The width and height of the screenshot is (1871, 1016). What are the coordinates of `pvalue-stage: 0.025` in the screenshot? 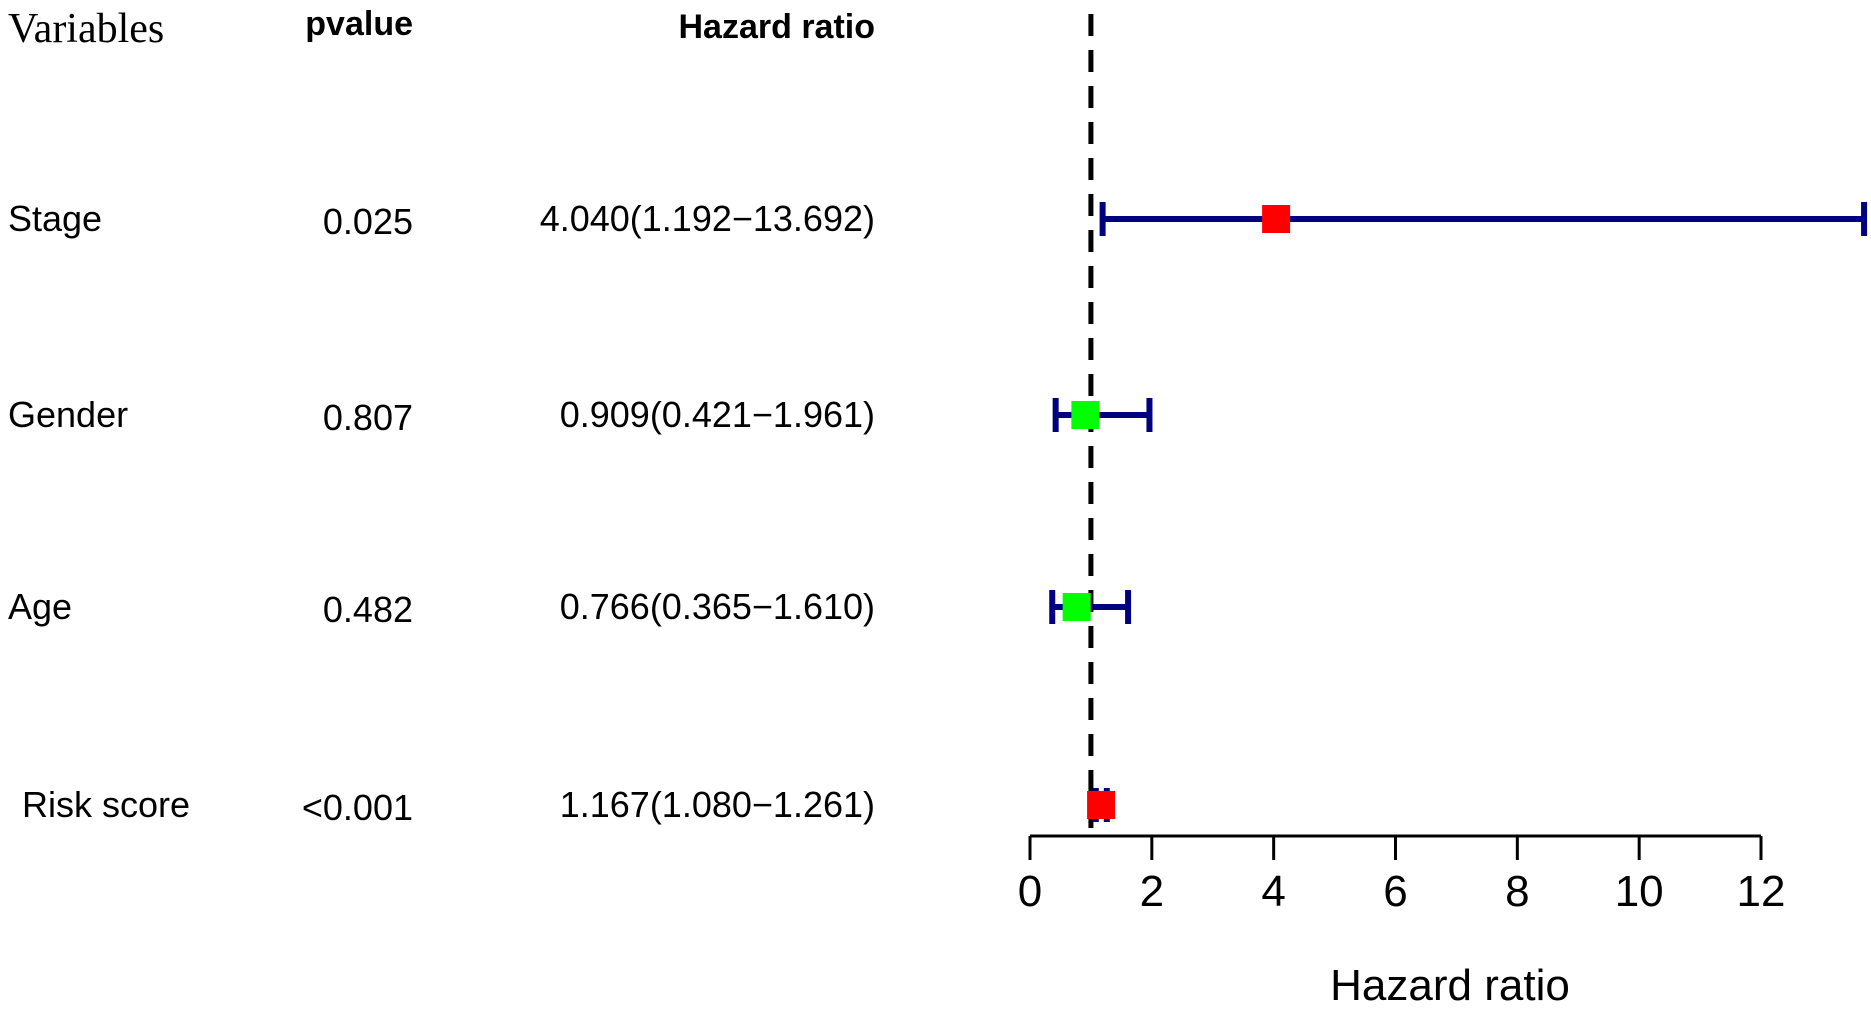 It's located at (368, 221).